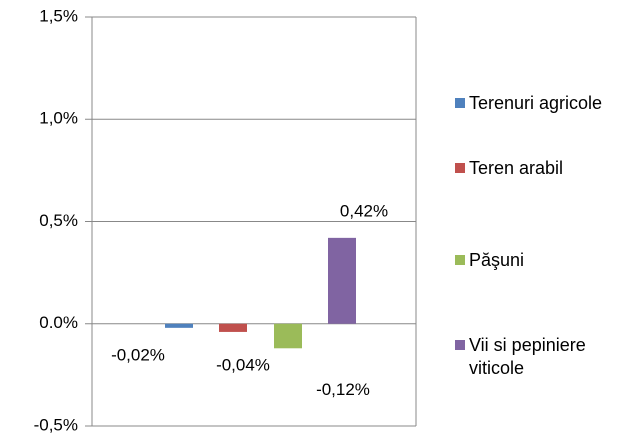 The image size is (641, 436). Describe the element at coordinates (527, 356) in the screenshot. I see `legend-label: Vii si pepiniere viticole` at that location.